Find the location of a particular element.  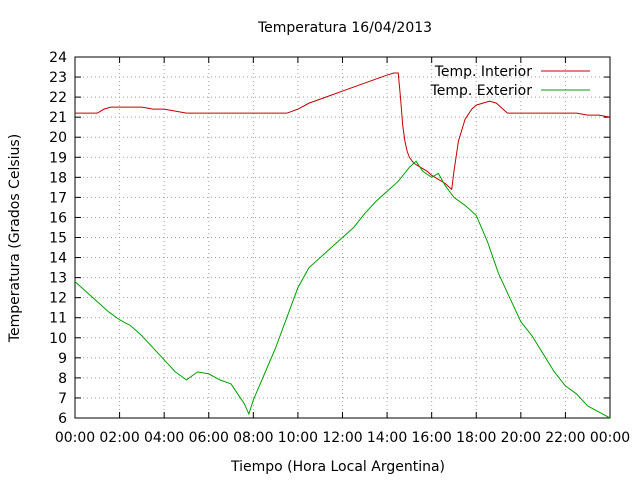

x-tick-label: 06:00 is located at coordinates (209, 438).